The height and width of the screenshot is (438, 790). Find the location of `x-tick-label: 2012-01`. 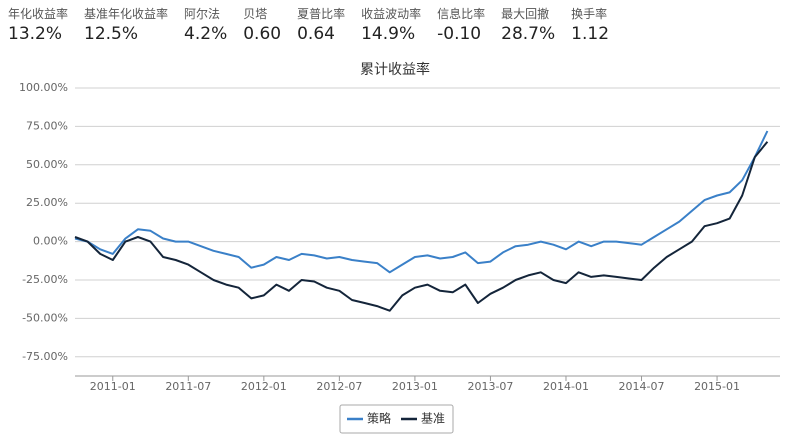

x-tick-label: 2012-01 is located at coordinates (264, 386).